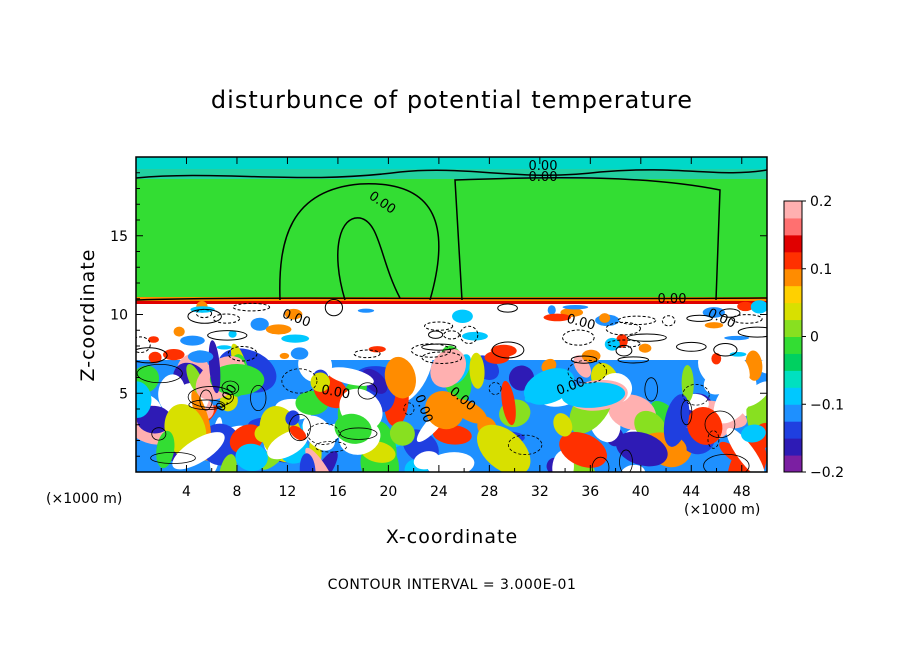 The image size is (904, 654). What do you see at coordinates (821, 270) in the screenshot?
I see `colorbar-label: 0.1` at bounding box center [821, 270].